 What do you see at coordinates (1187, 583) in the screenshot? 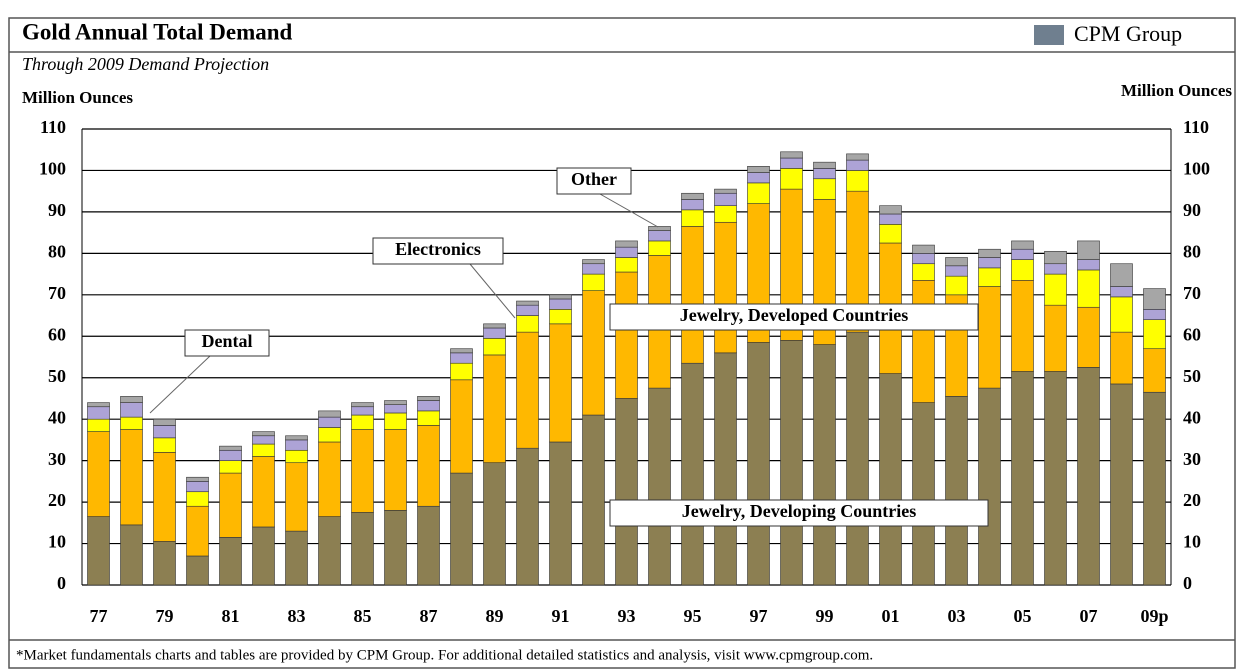
I see `y2-tick-label: 0` at bounding box center [1187, 583].